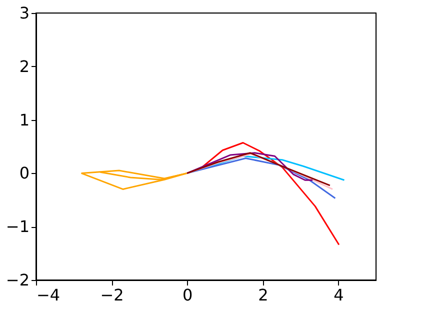 This screenshot has width=423, height=317. I want to click on y-tick-label: 1, so click(24, 120).